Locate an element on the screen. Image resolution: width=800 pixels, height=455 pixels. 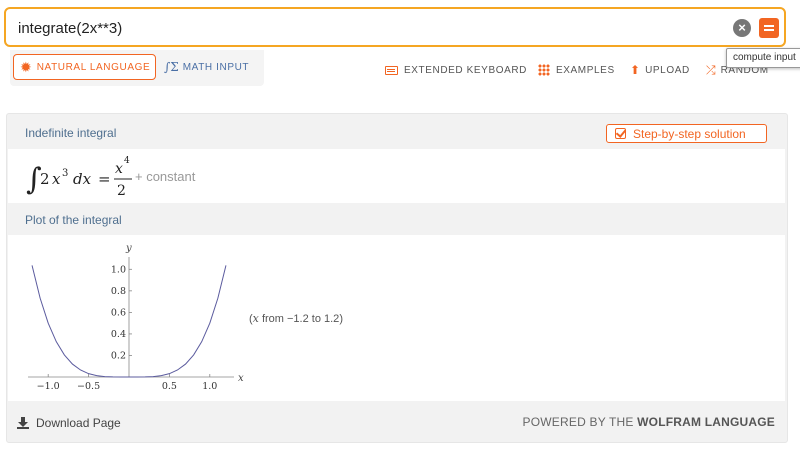
y-tick-label: 0.2 is located at coordinates (118, 355).